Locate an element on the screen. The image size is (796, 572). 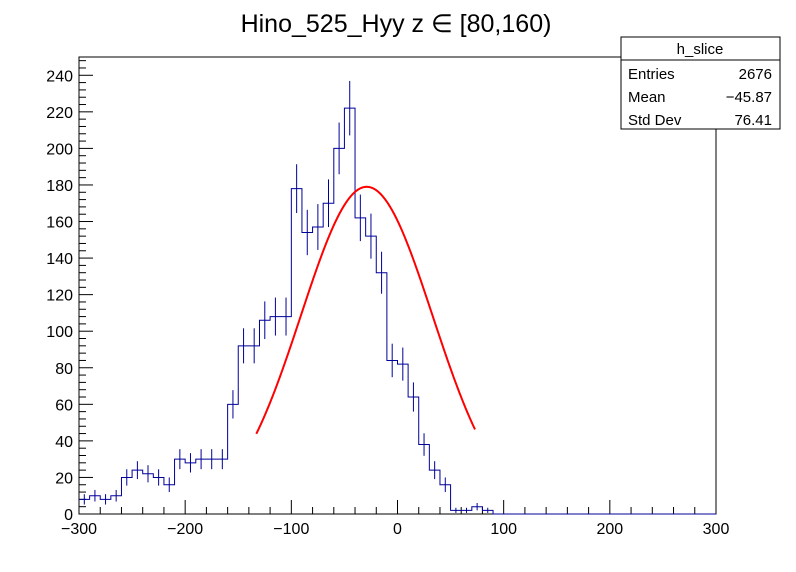
gaussian-fit-curve is located at coordinates (365, 310).